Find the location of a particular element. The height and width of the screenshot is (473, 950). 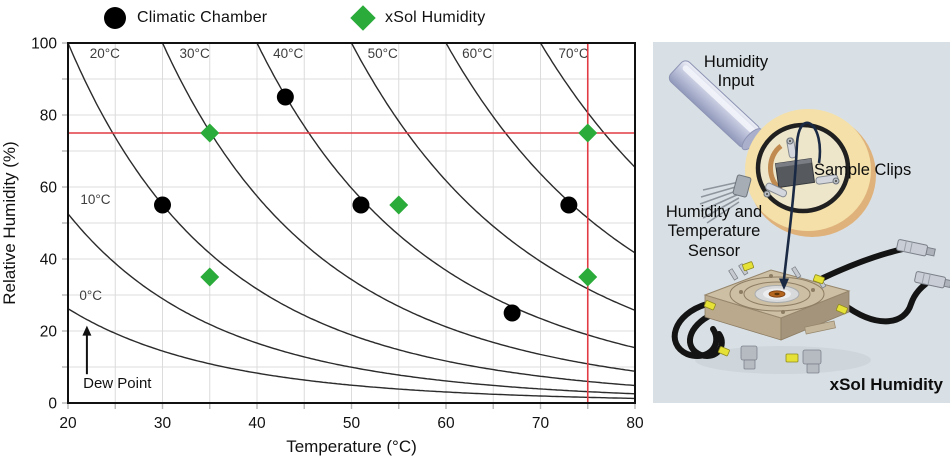

legend-circle-marker is located at coordinates (115, 18).